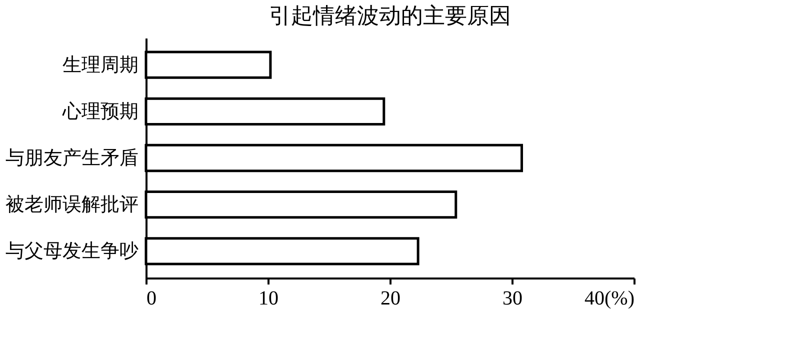 This screenshot has width=804, height=349. I want to click on y-tick-label: 与父母发生争吵, so click(72, 251).